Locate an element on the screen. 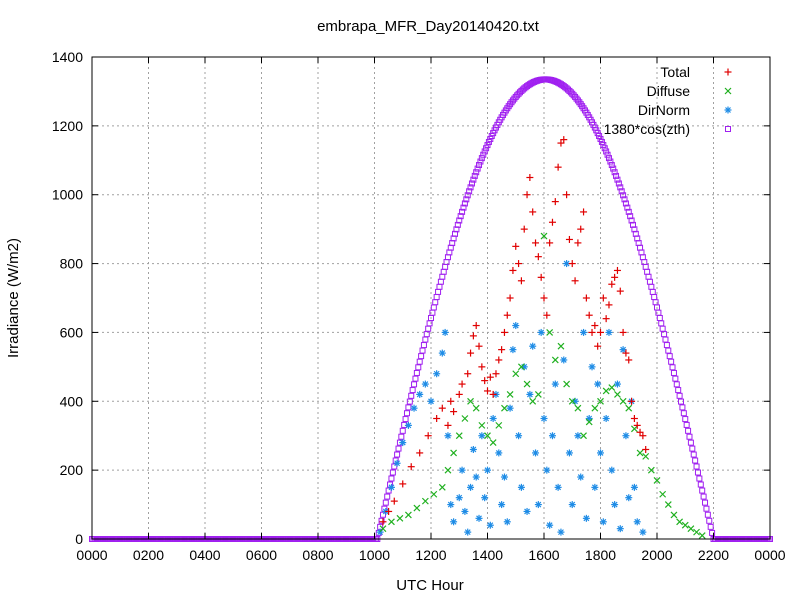 Image resolution: width=800 pixels, height=600 pixels. x-tick-label: 1200 is located at coordinates (430, 555).